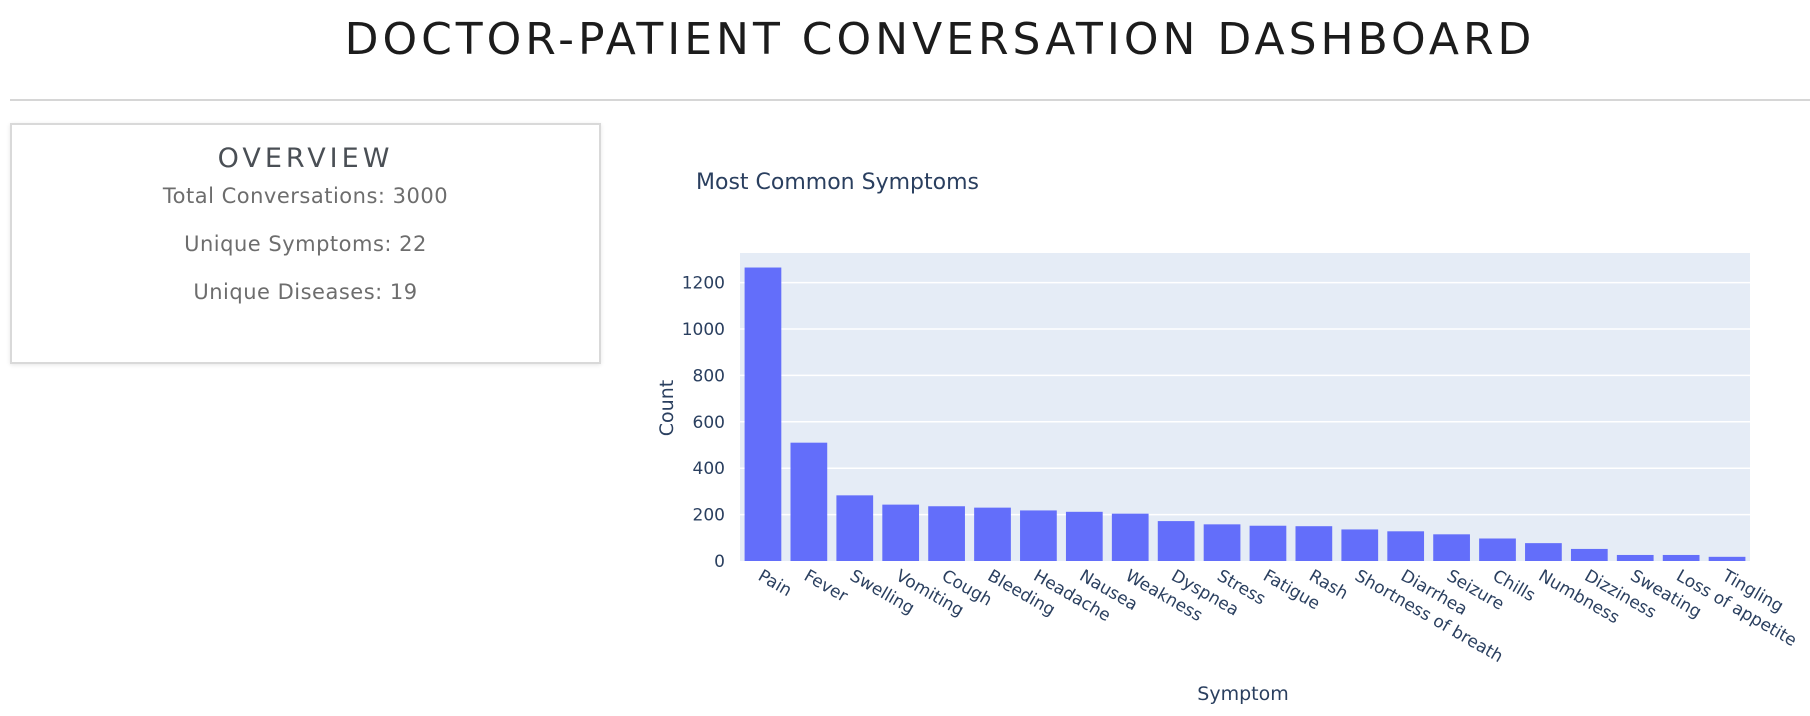 This screenshot has width=1810, height=716. I want to click on bar-numbness, so click(1543, 552).